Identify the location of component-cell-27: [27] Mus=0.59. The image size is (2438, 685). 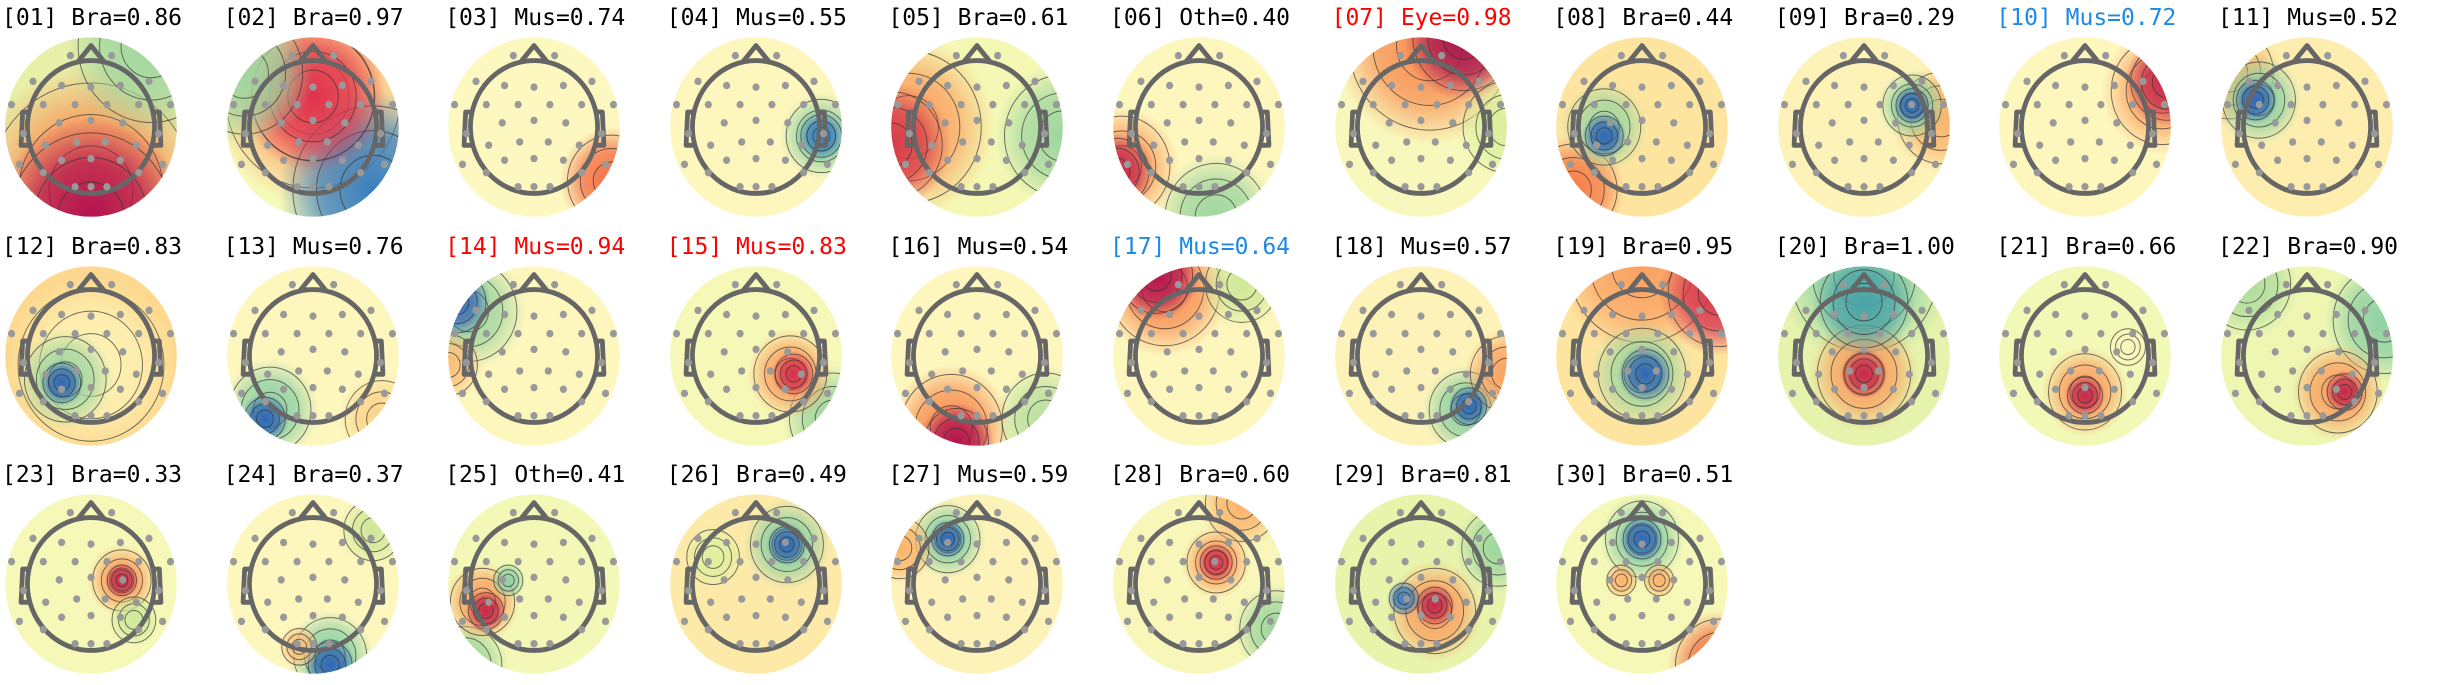
(997, 571).